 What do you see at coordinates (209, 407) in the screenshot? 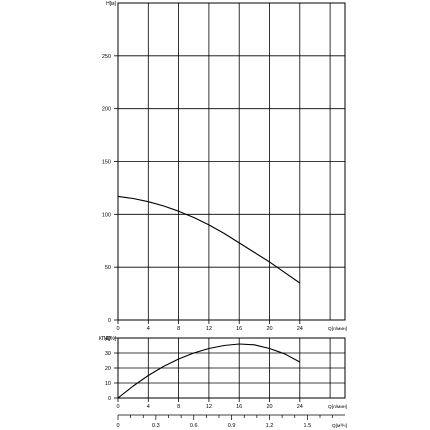
I see `eff-xtick-label: 12` at bounding box center [209, 407].